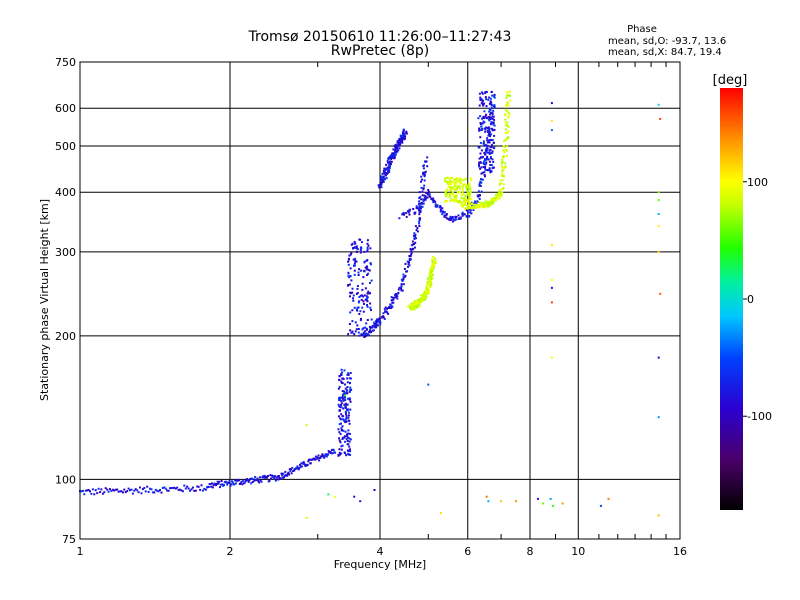 The image size is (800, 600). Describe the element at coordinates (44, 300) in the screenshot. I see `y-axis-label: Stationary phase Virtual Height [km]` at that location.